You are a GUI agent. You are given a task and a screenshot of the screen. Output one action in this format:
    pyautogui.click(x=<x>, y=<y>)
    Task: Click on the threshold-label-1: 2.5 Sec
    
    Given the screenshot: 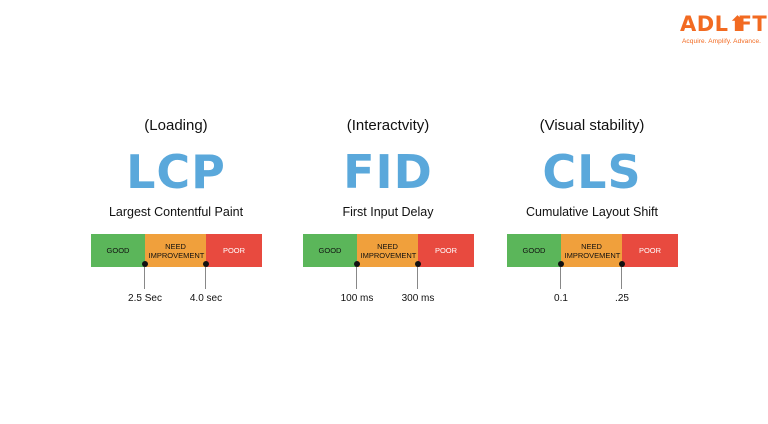 What is the action you would take?
    pyautogui.click(x=145, y=298)
    